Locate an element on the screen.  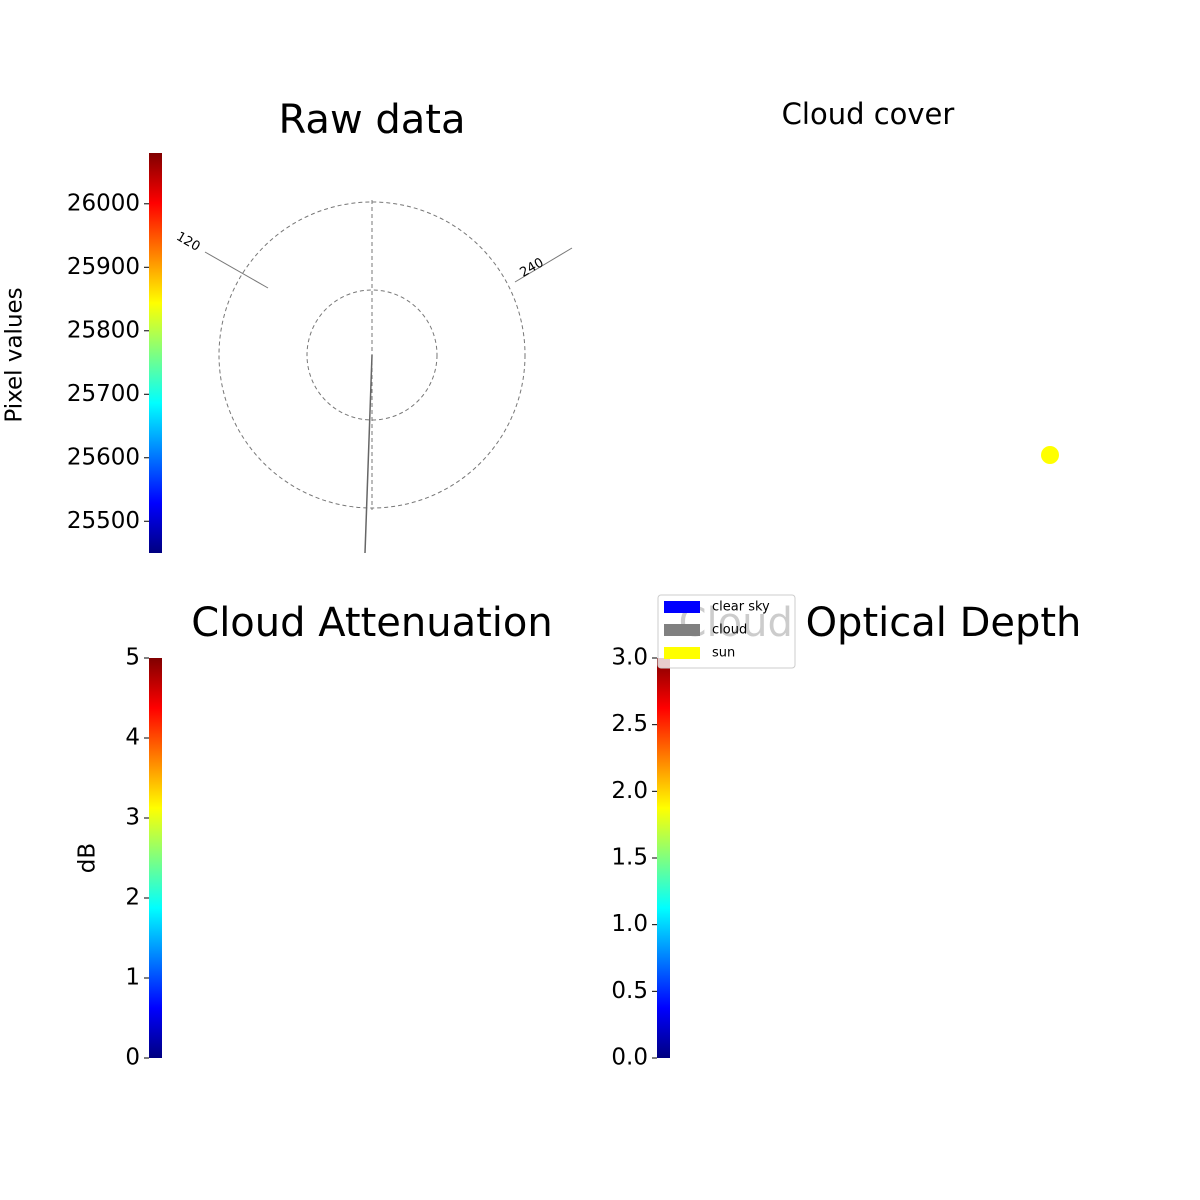
colorbar-tick-label: 0.0 is located at coordinates (629, 1058).